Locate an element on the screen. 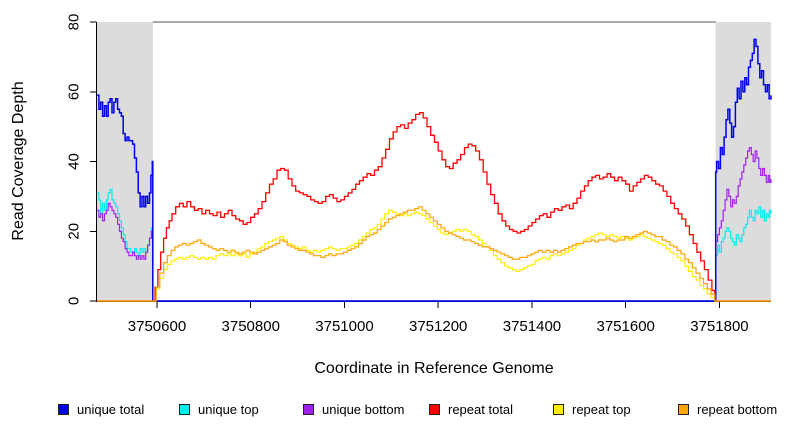 This screenshot has height=432, width=792. x-tick-label: 3751000 is located at coordinates (344, 326).